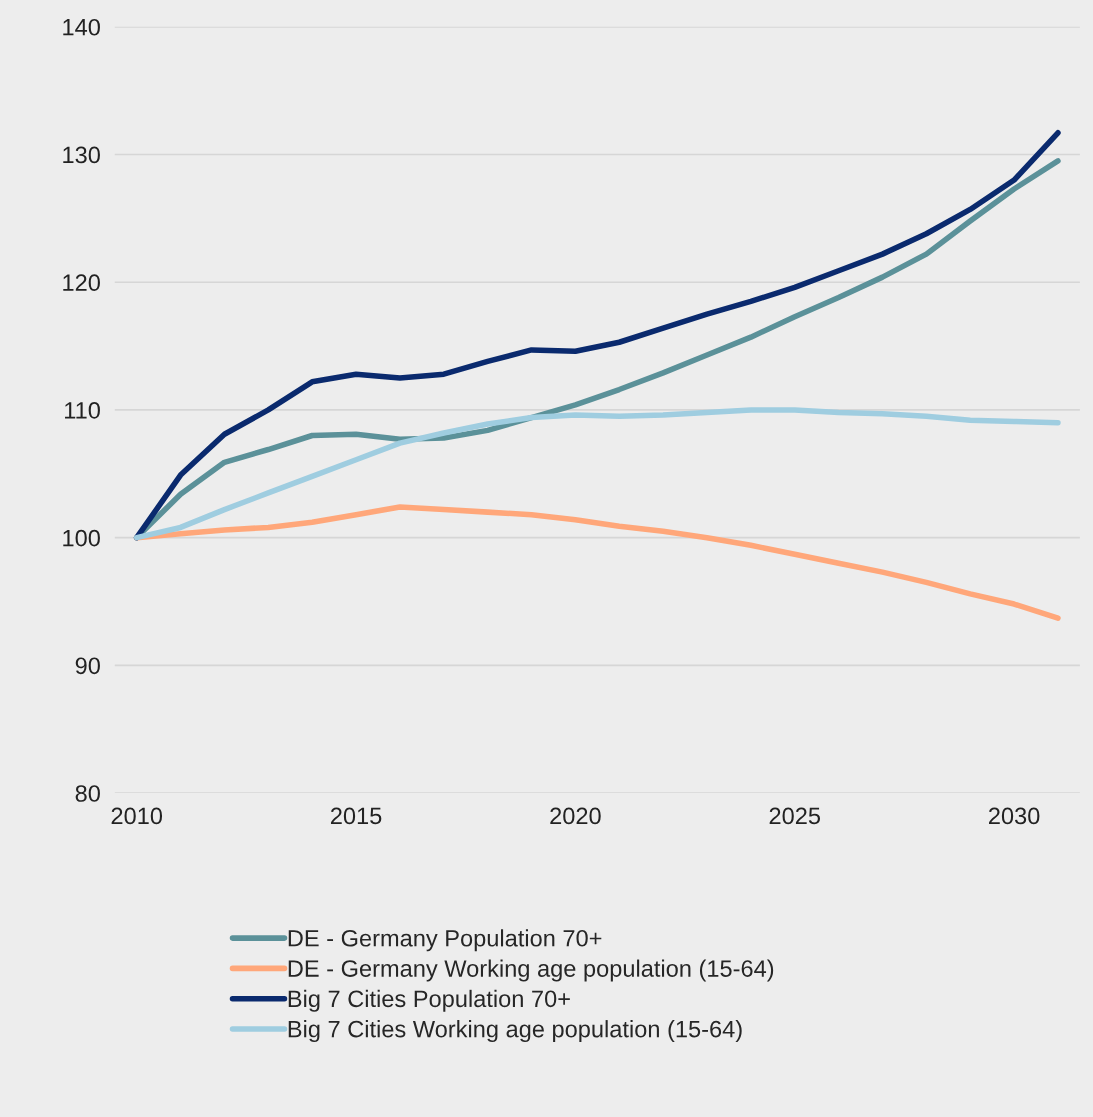 This screenshot has width=1093, height=1117. I want to click on y-tick-label: 90, so click(87, 666).